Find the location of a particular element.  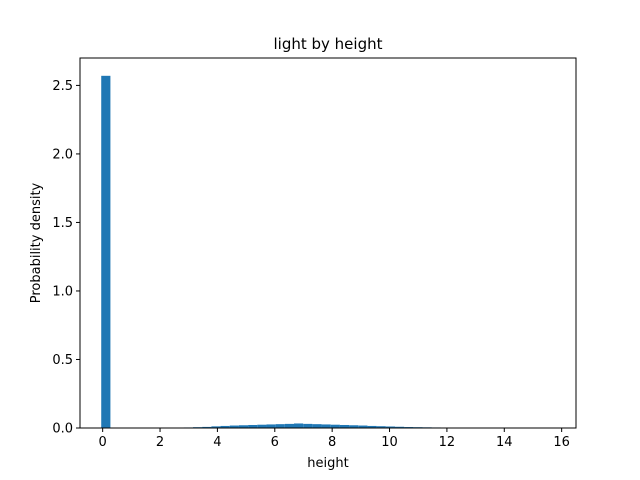

x-tick-label: 0 is located at coordinates (103, 442).